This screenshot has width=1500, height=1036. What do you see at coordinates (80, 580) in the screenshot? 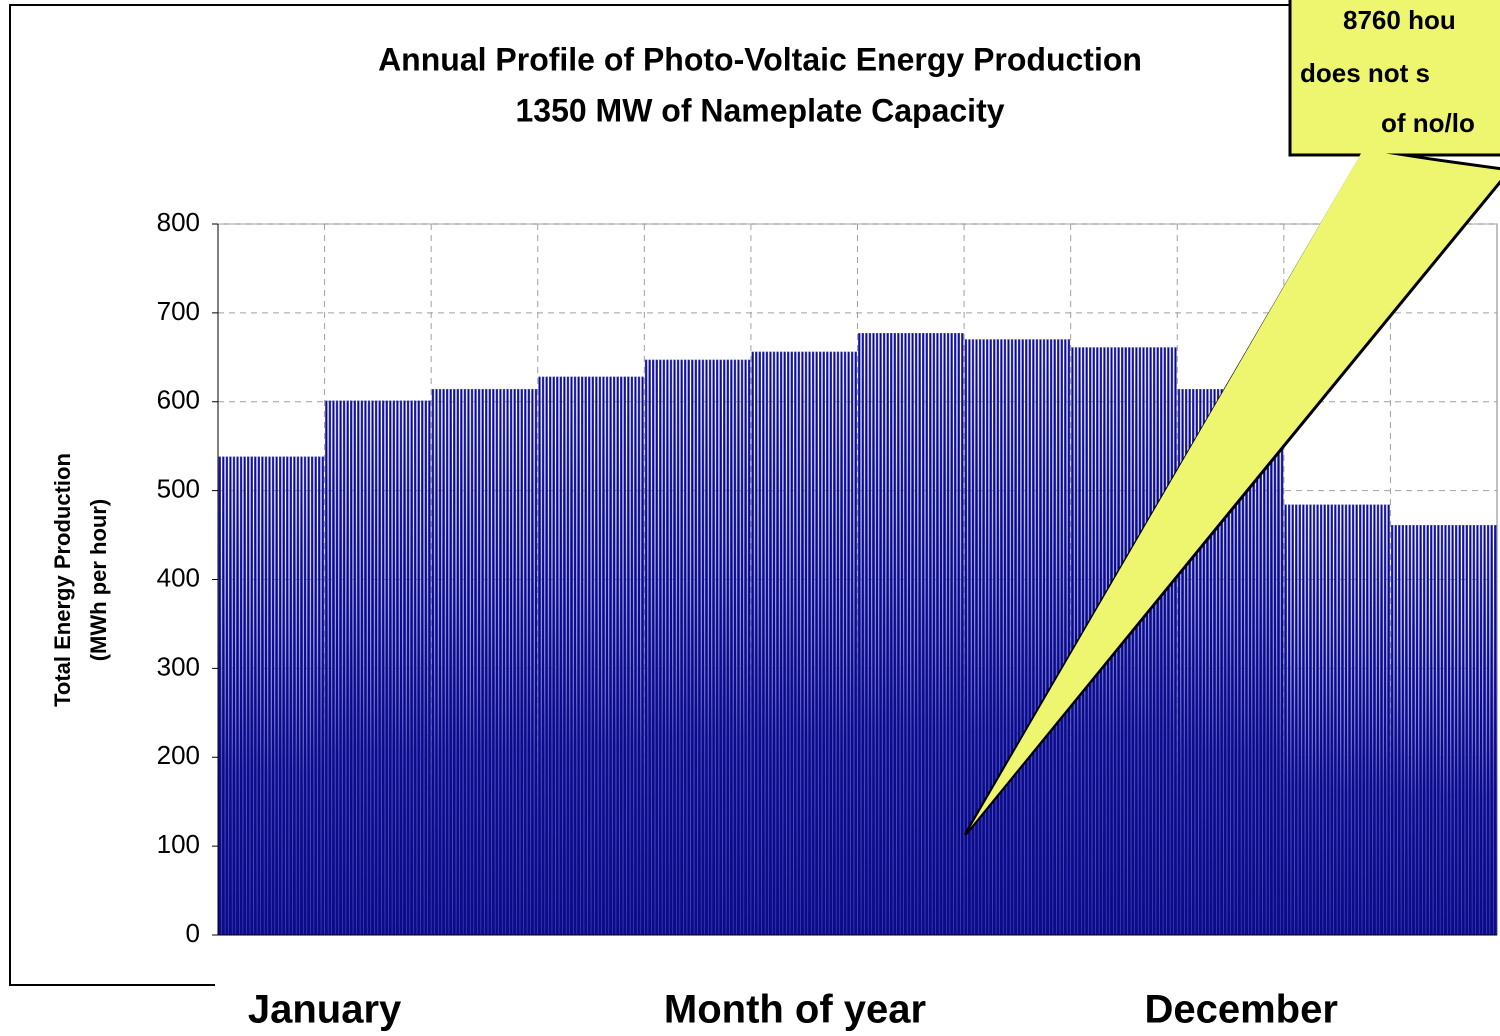
I see `y-axis-title: Total Energy Production (MWh per hour)` at bounding box center [80, 580].